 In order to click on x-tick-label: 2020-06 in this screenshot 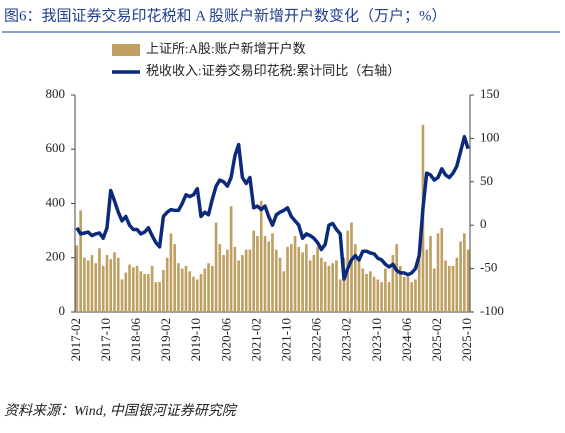, I will do `click(225, 340)`.